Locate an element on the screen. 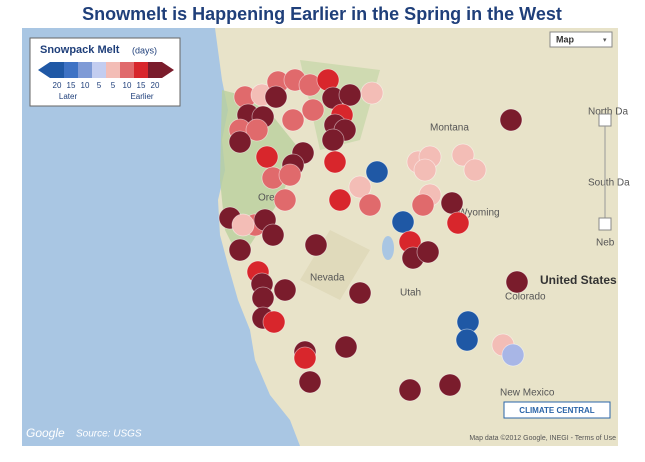 Image resolution: width=645 pixels, height=462 pixels. place-label: Utah is located at coordinates (410, 293).